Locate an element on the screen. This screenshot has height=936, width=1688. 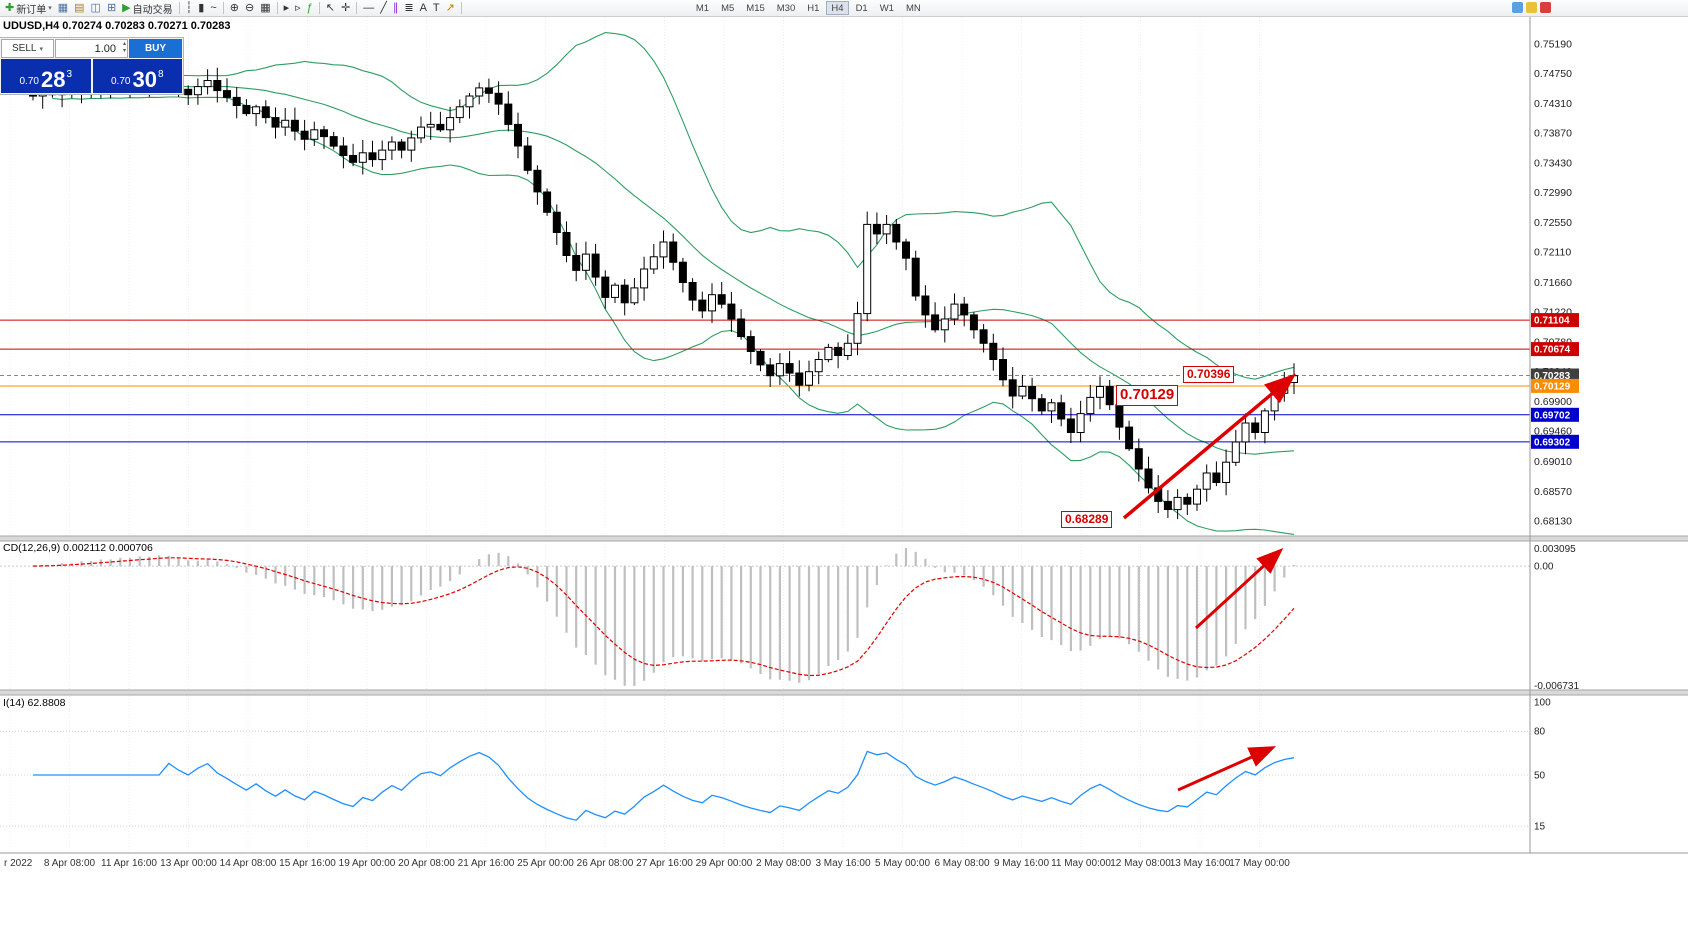
toolbar-hline-tool: — is located at coordinates (368, 8).